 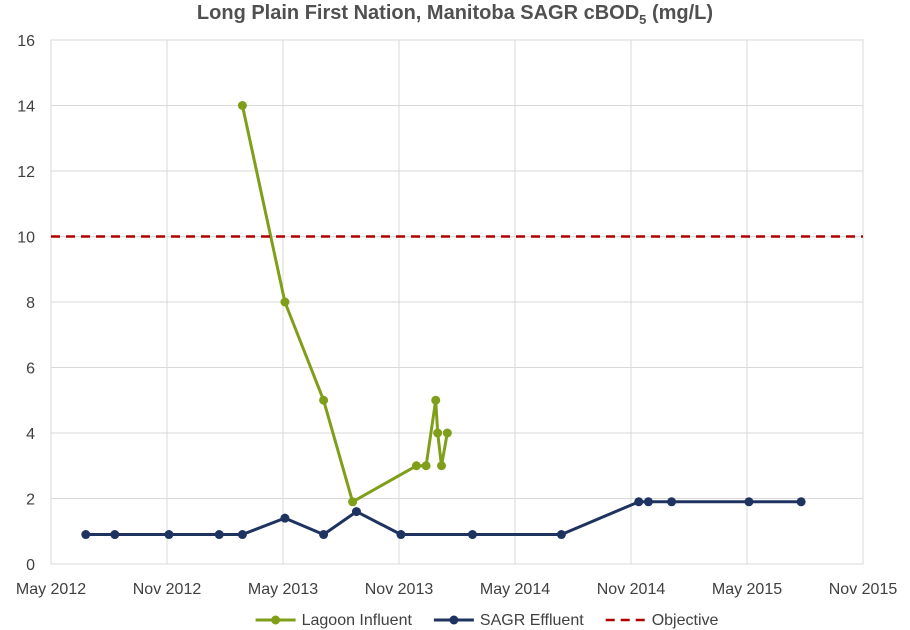 What do you see at coordinates (357, 620) in the screenshot?
I see `legend-label: Lagoon Influent` at bounding box center [357, 620].